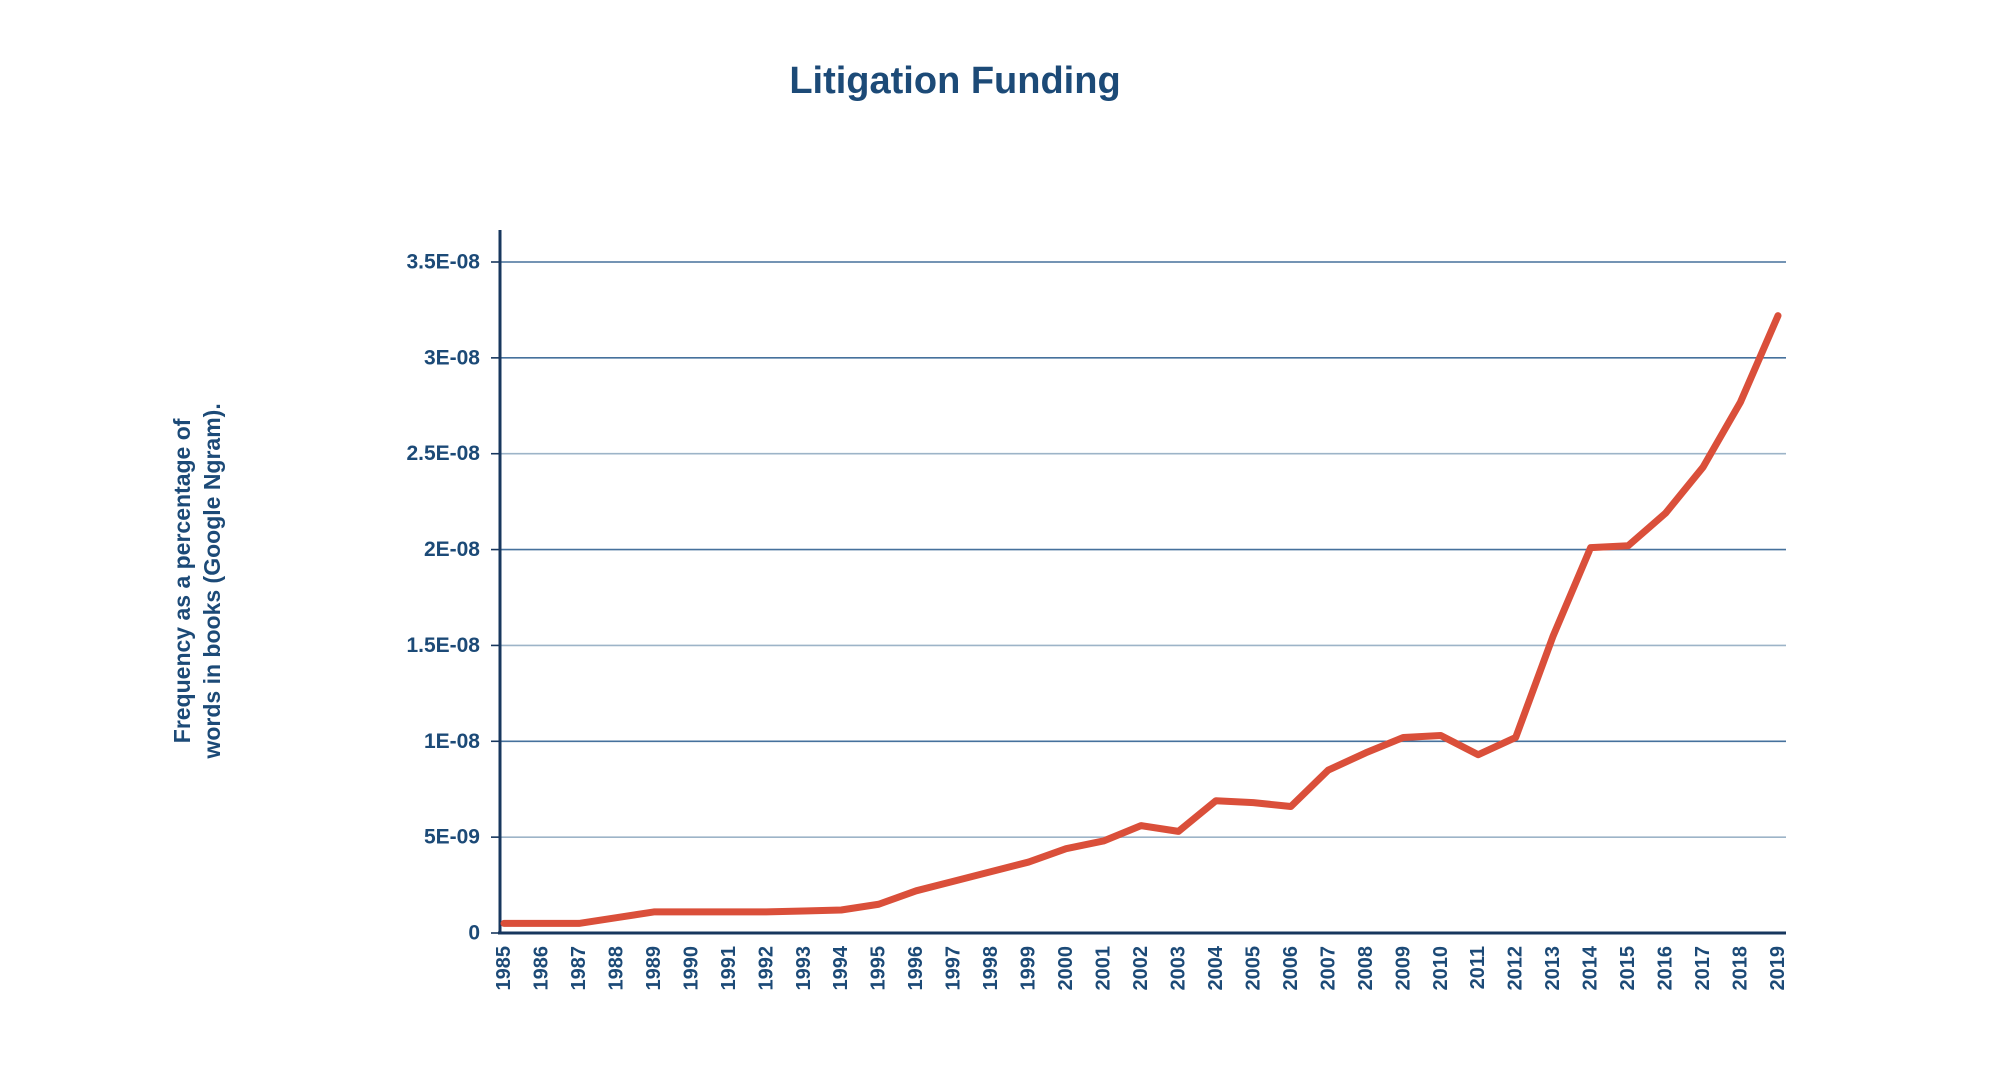 This screenshot has height=1081, width=2000. Describe the element at coordinates (452, 741) in the screenshot. I see `y-tick-label: 1E-08` at that location.